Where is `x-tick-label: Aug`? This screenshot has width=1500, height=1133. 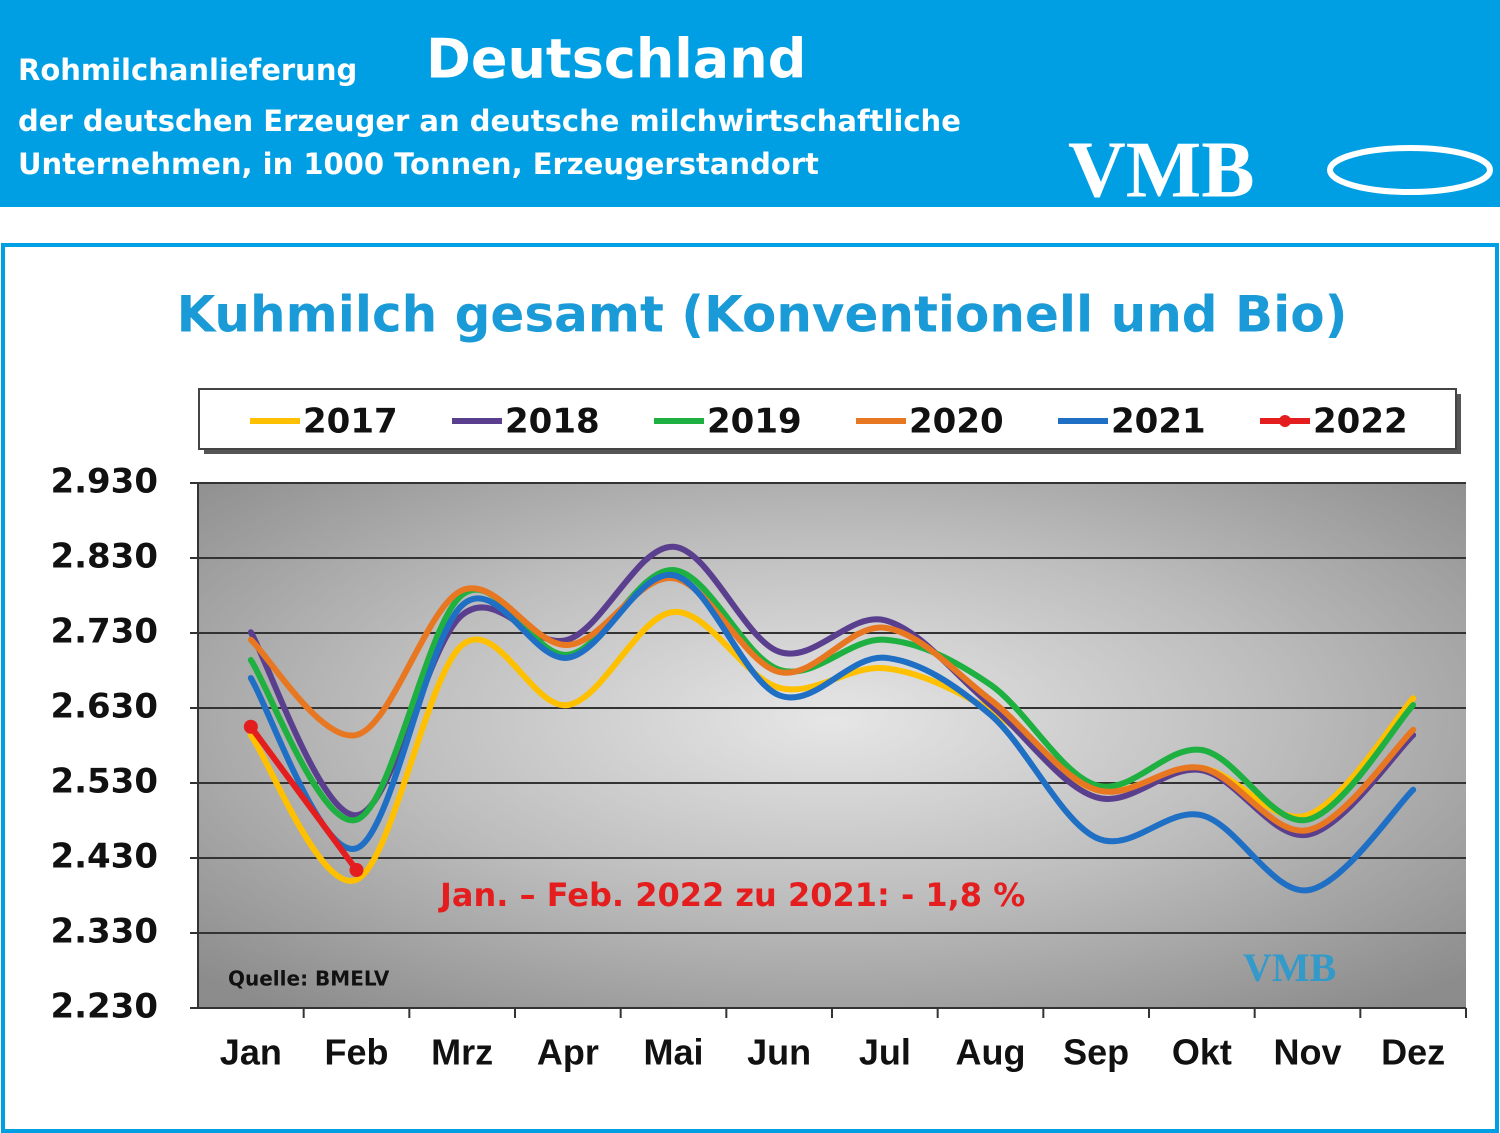 x-tick-label: Aug is located at coordinates (991, 1052).